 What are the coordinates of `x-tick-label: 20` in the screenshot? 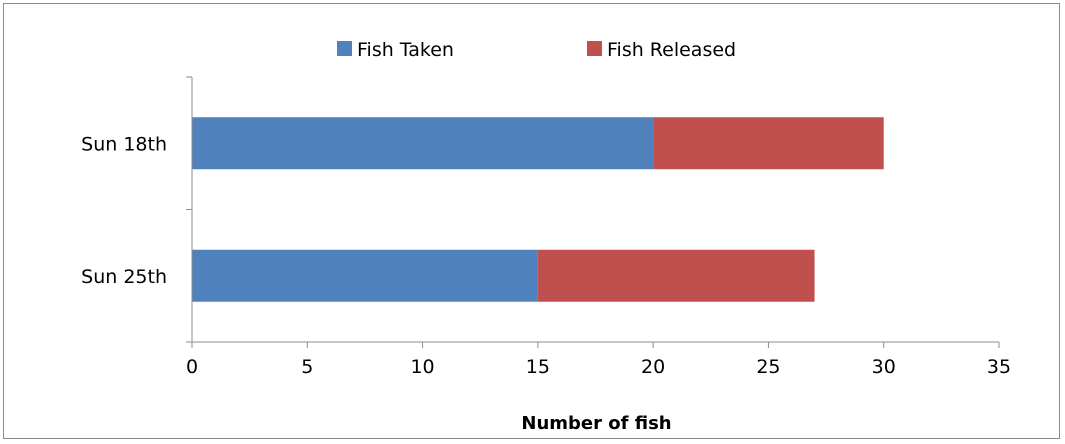 It's located at (653, 367).